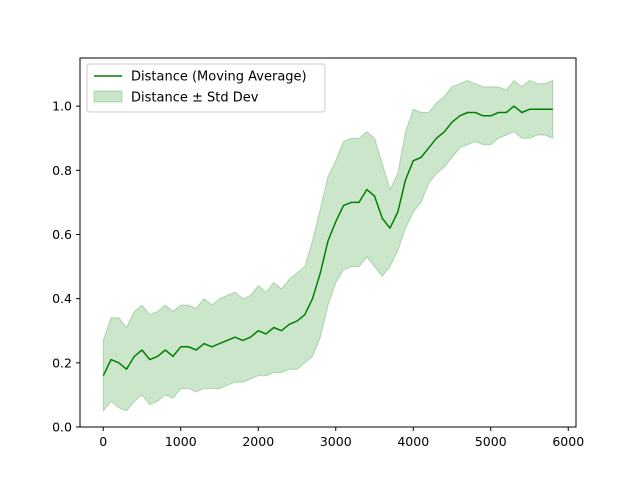 The height and width of the screenshot is (480, 640). I want to click on y-tick-label: 1.0, so click(62, 106).